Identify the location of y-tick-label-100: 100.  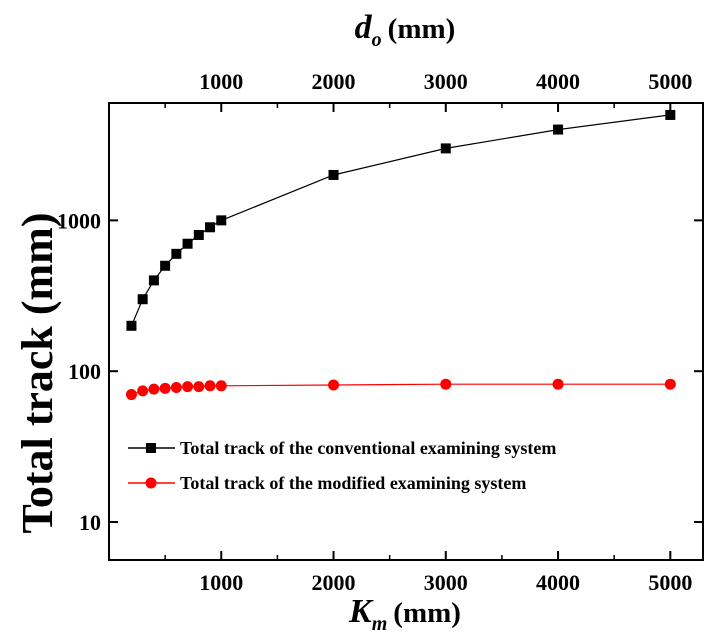
(84, 371).